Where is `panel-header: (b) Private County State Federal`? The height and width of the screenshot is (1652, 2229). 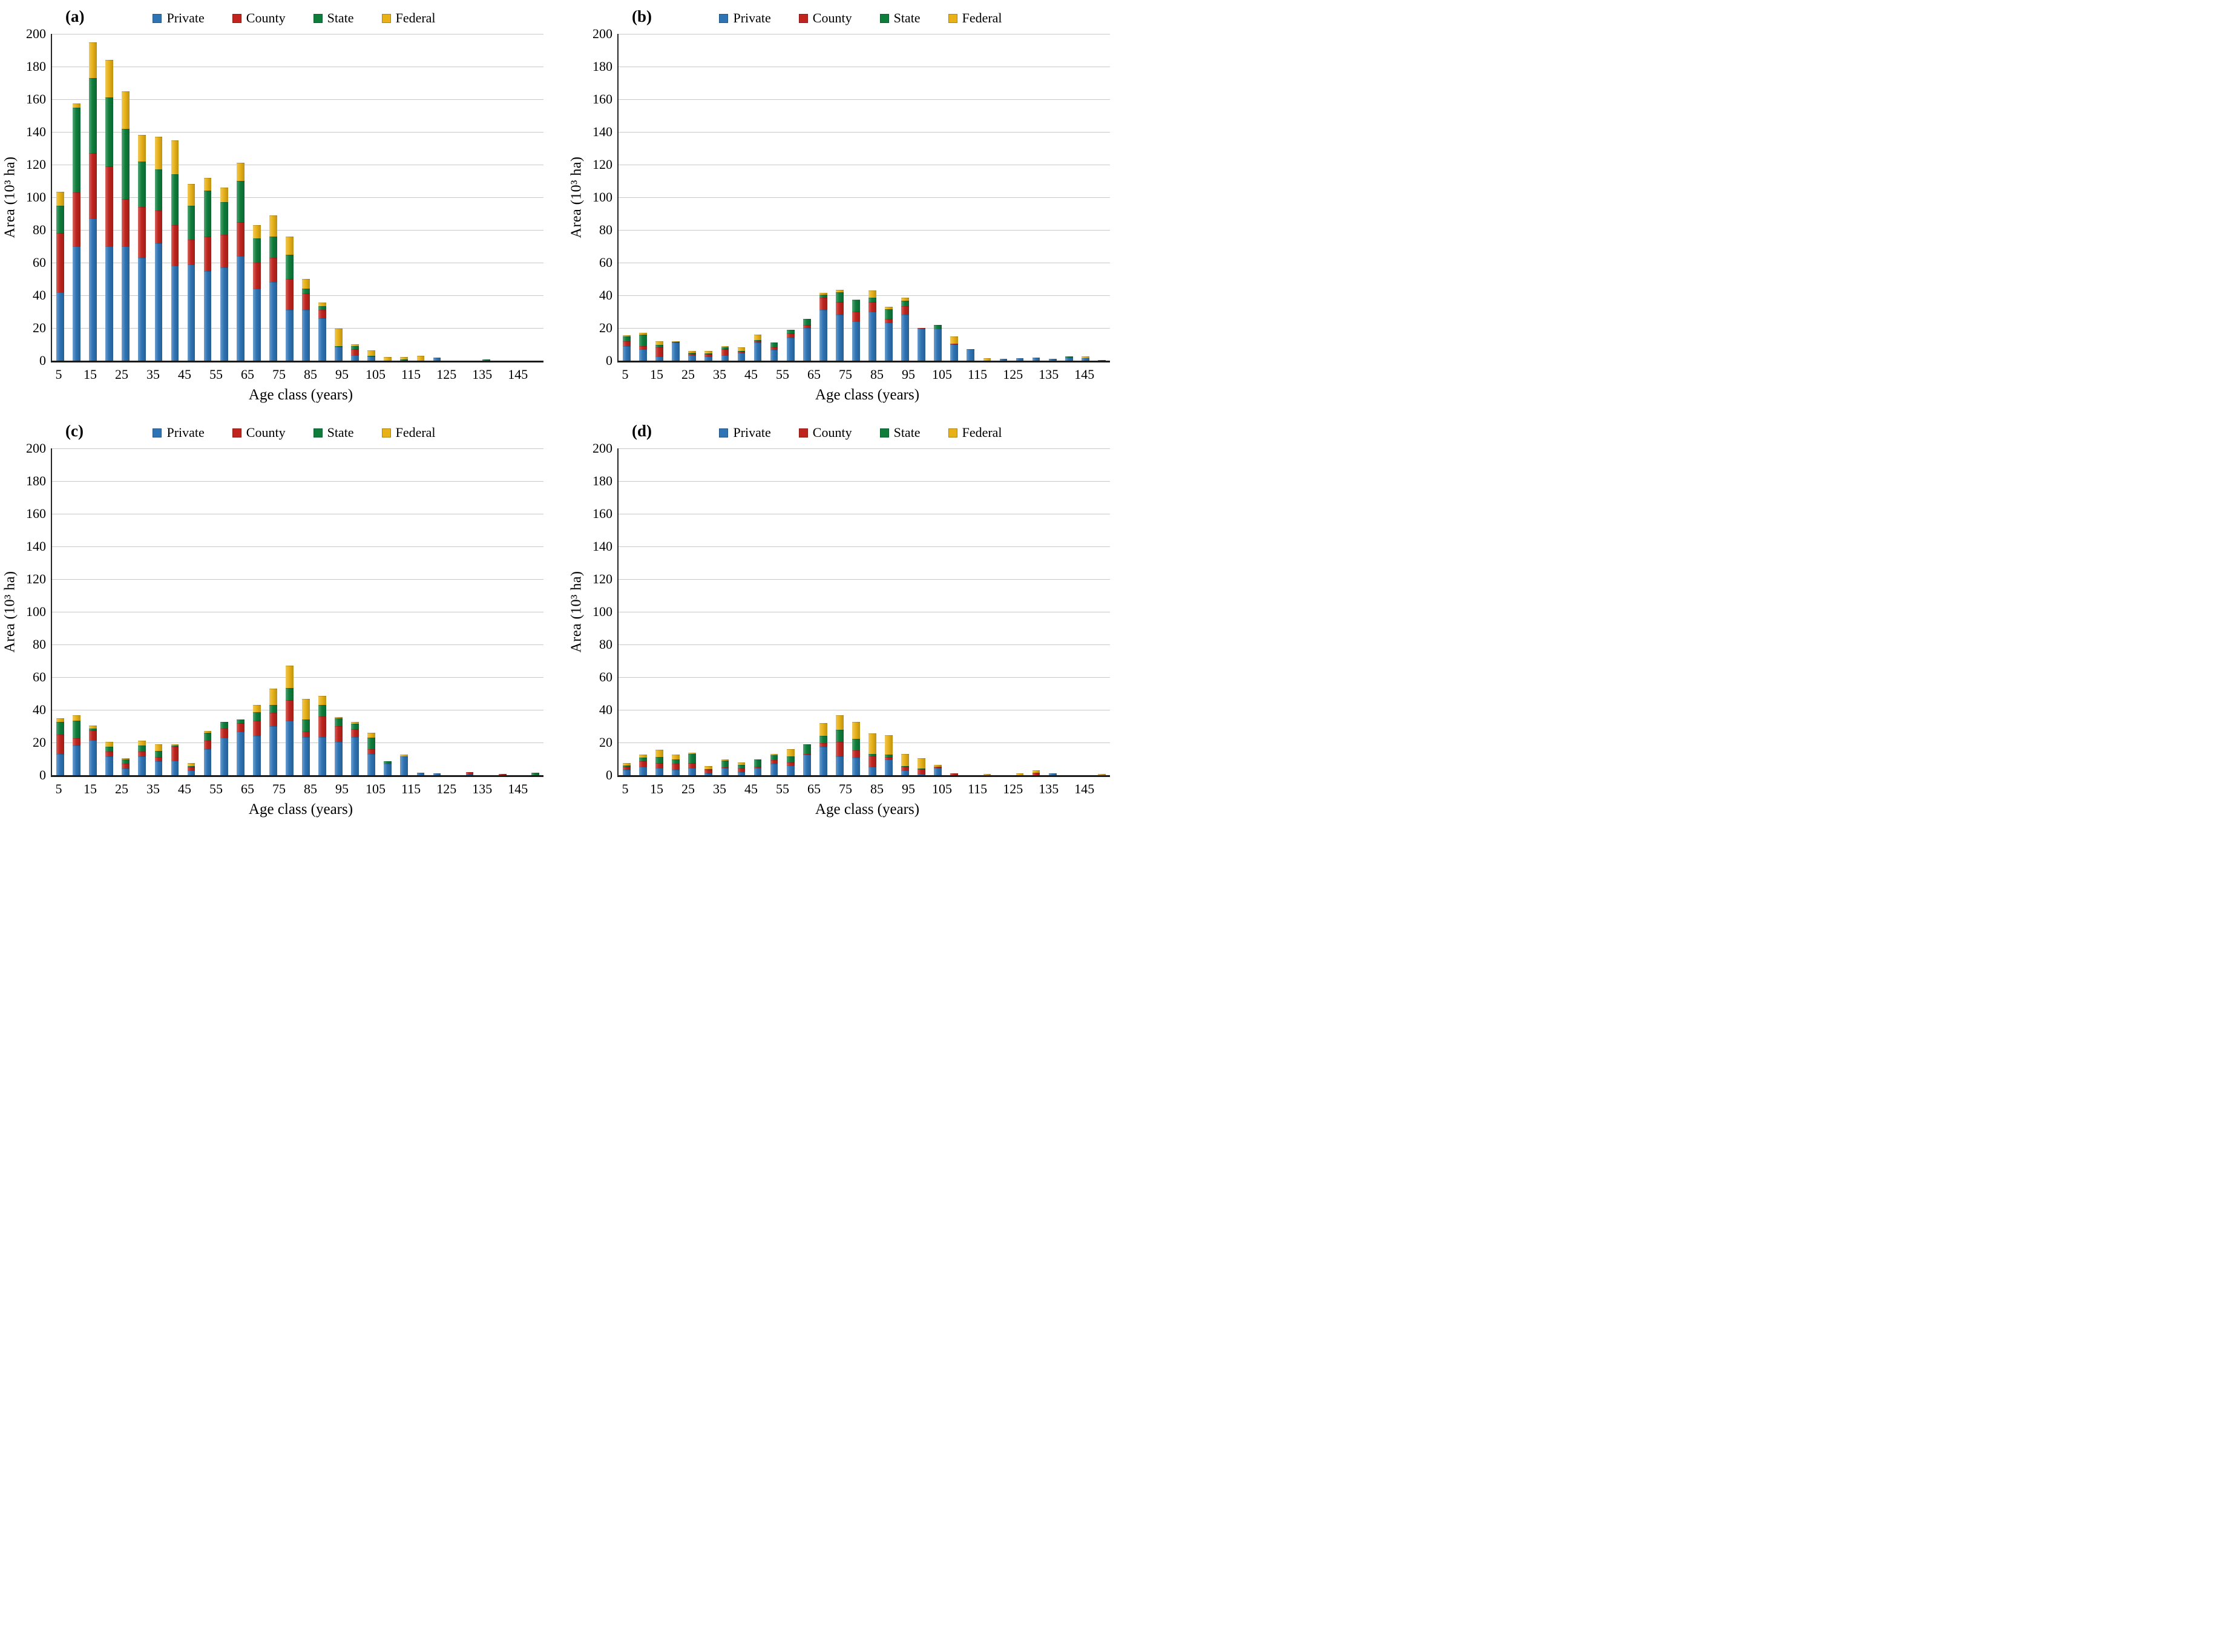
panel-header: (b) Private County State Federal is located at coordinates (842, 18).